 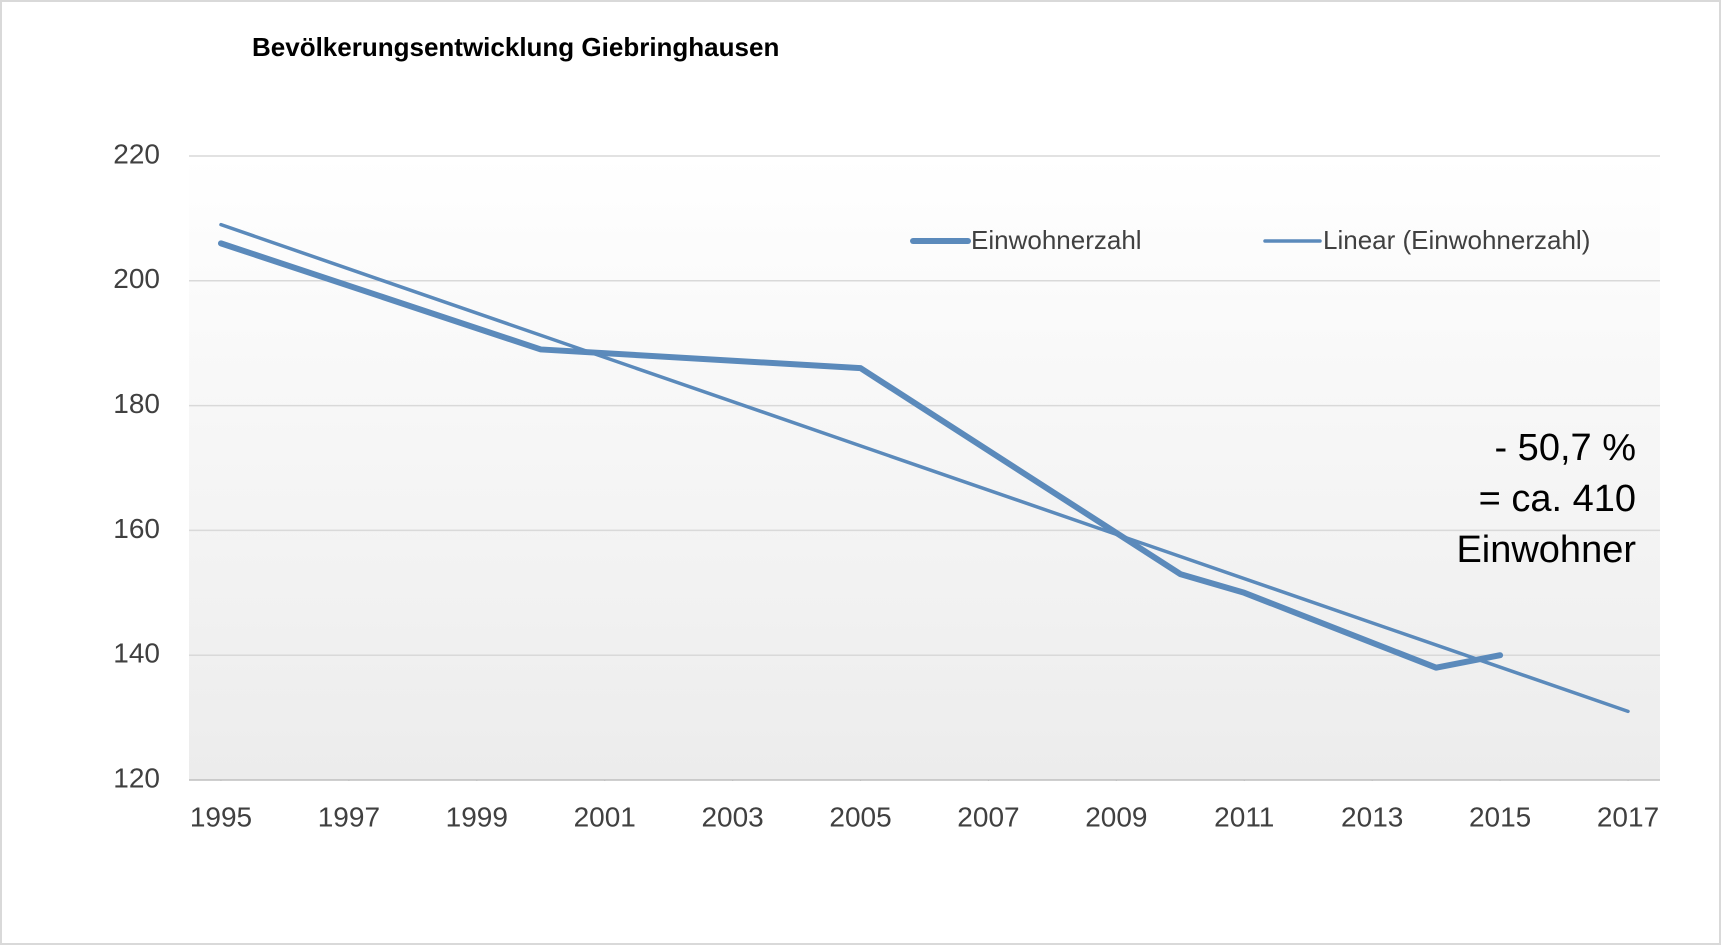 I want to click on x-tick-label: 2013, so click(x=1372, y=816).